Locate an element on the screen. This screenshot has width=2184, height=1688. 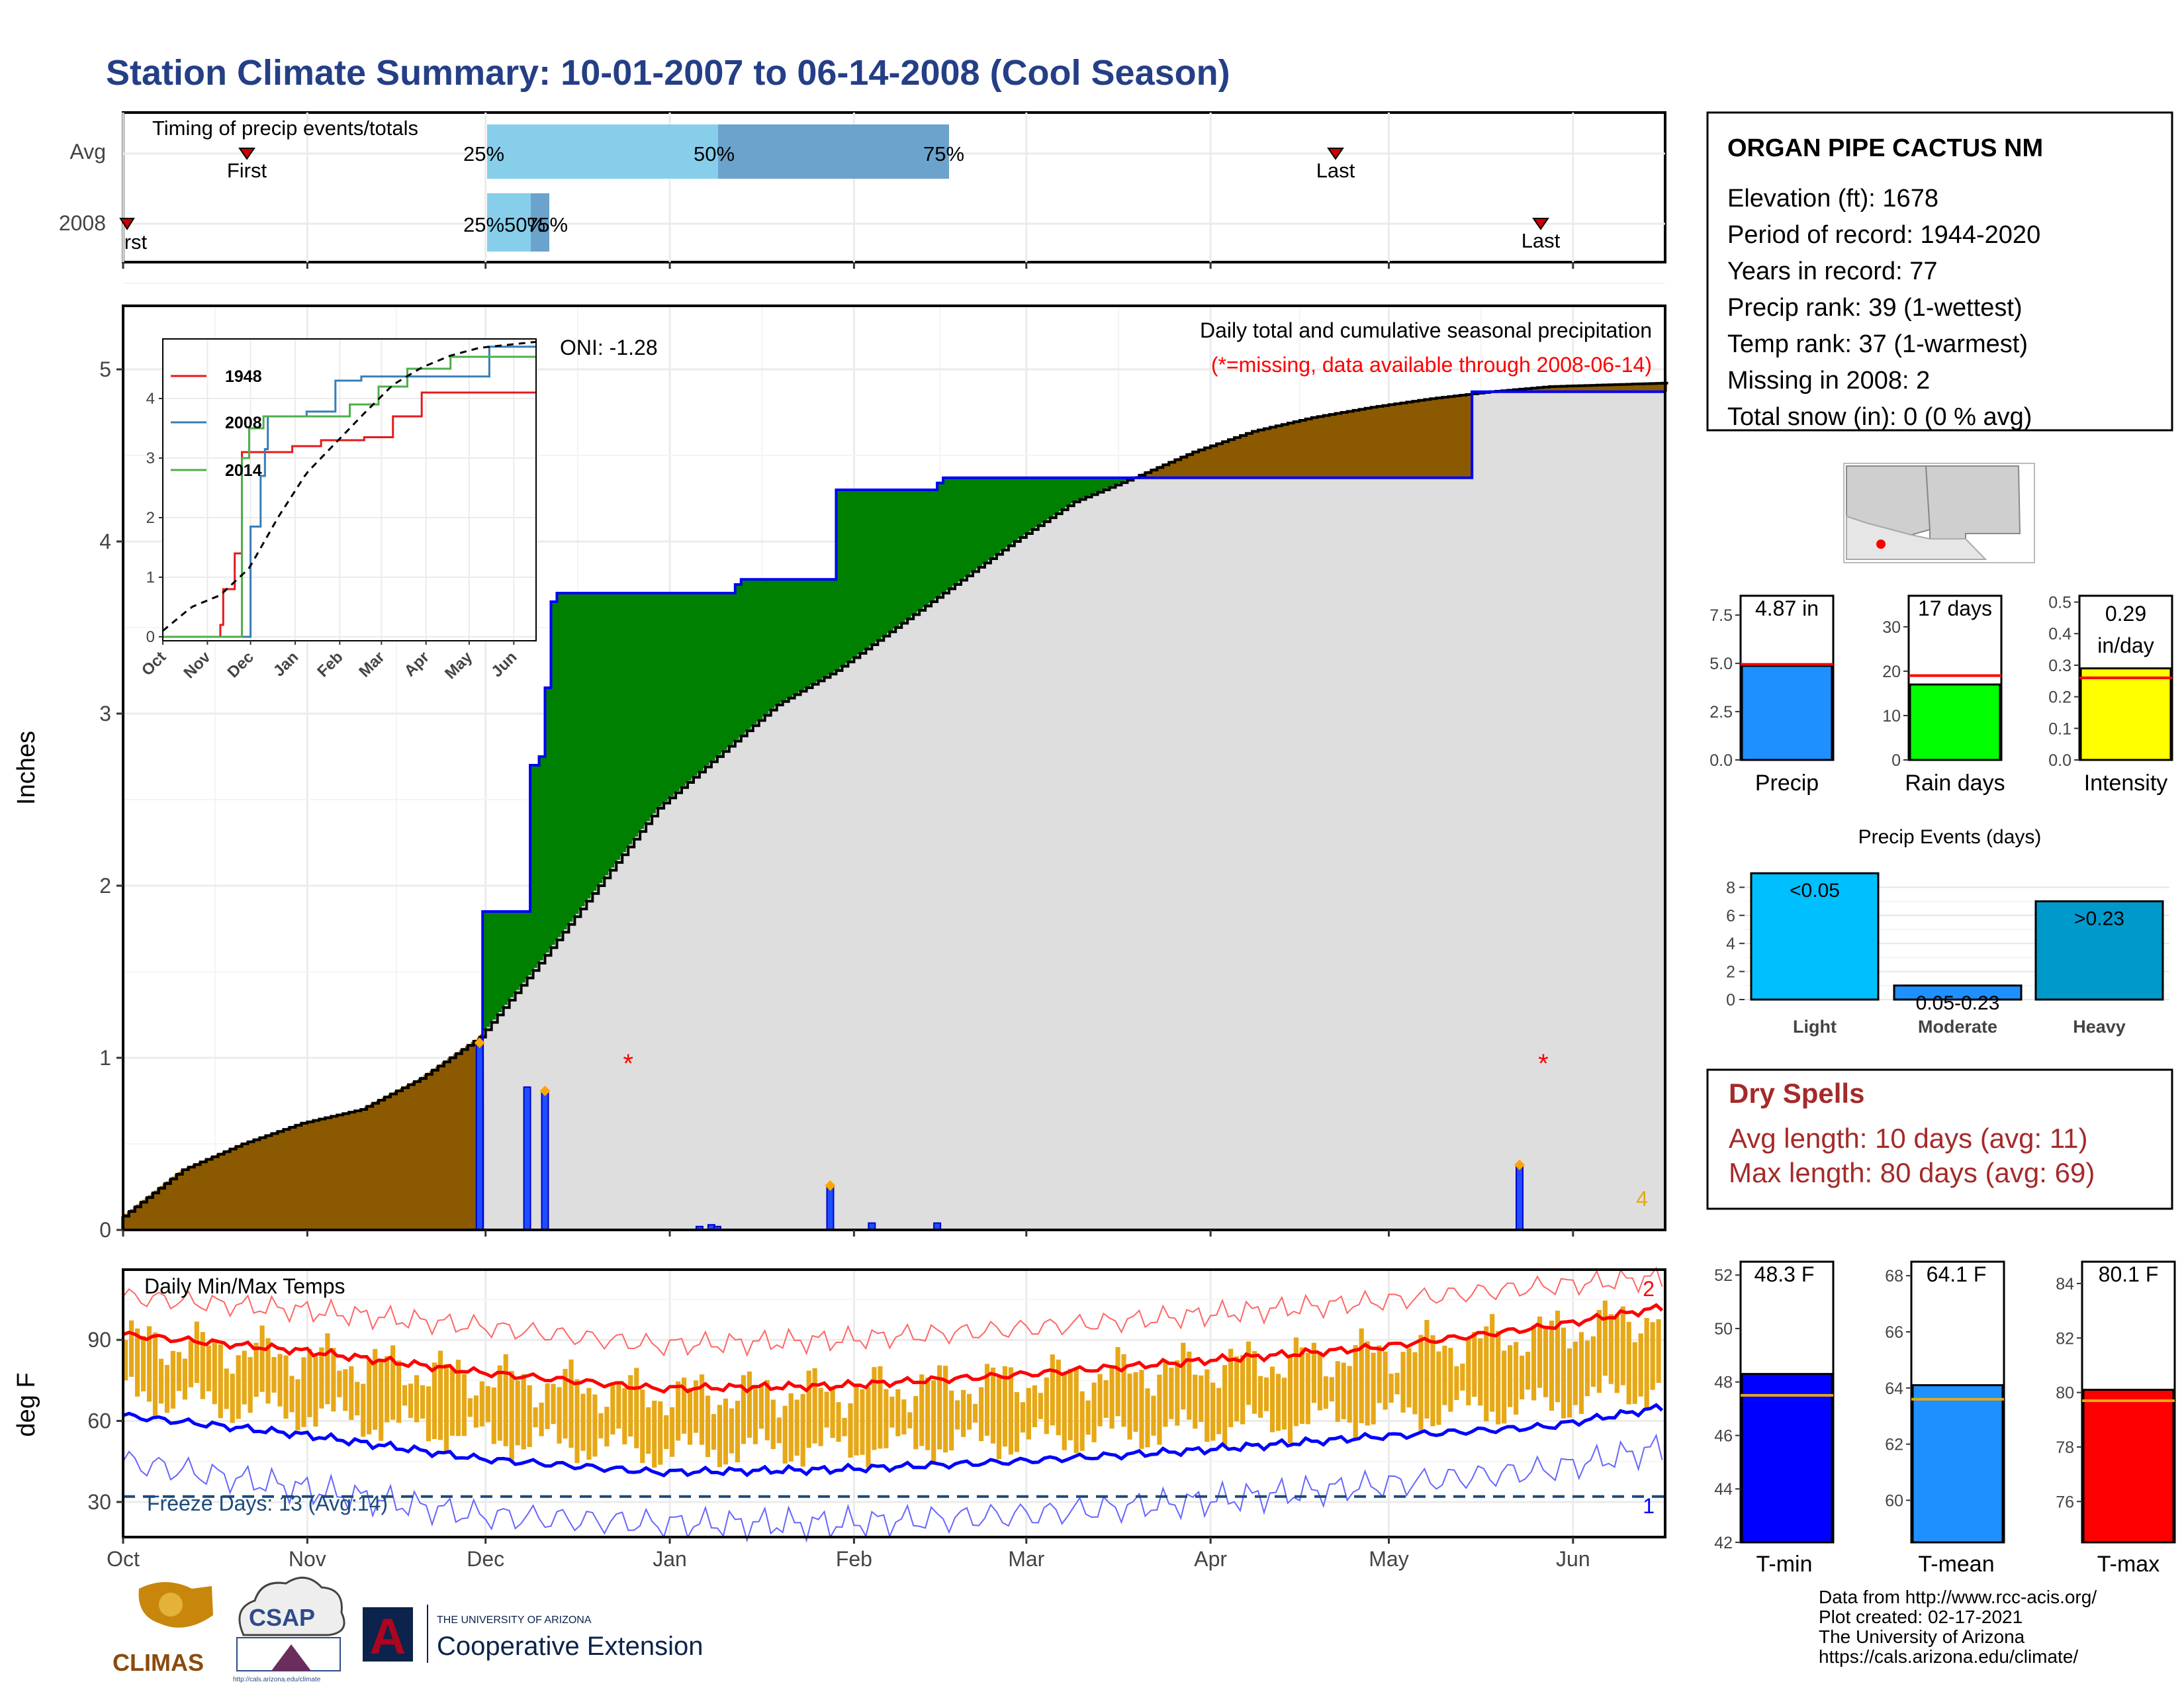
events-bar-label-light: Light is located at coordinates (1815, 1027).